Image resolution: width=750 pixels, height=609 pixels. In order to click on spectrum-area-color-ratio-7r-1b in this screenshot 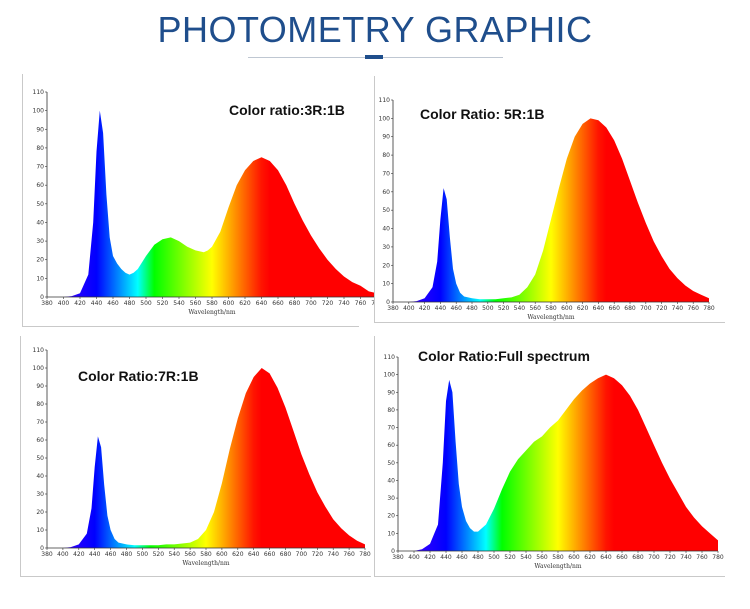, I will do `click(206, 458)`.